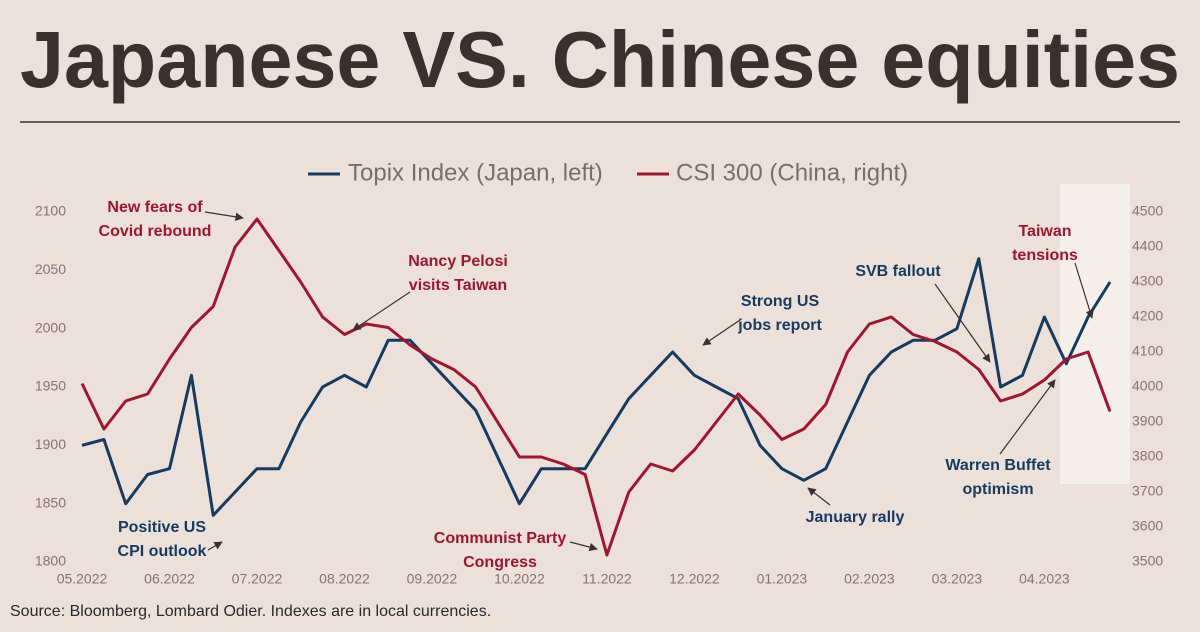 Image resolution: width=1200 pixels, height=632 pixels. What do you see at coordinates (155, 207) in the screenshot?
I see `annotation-text: New fears of` at bounding box center [155, 207].